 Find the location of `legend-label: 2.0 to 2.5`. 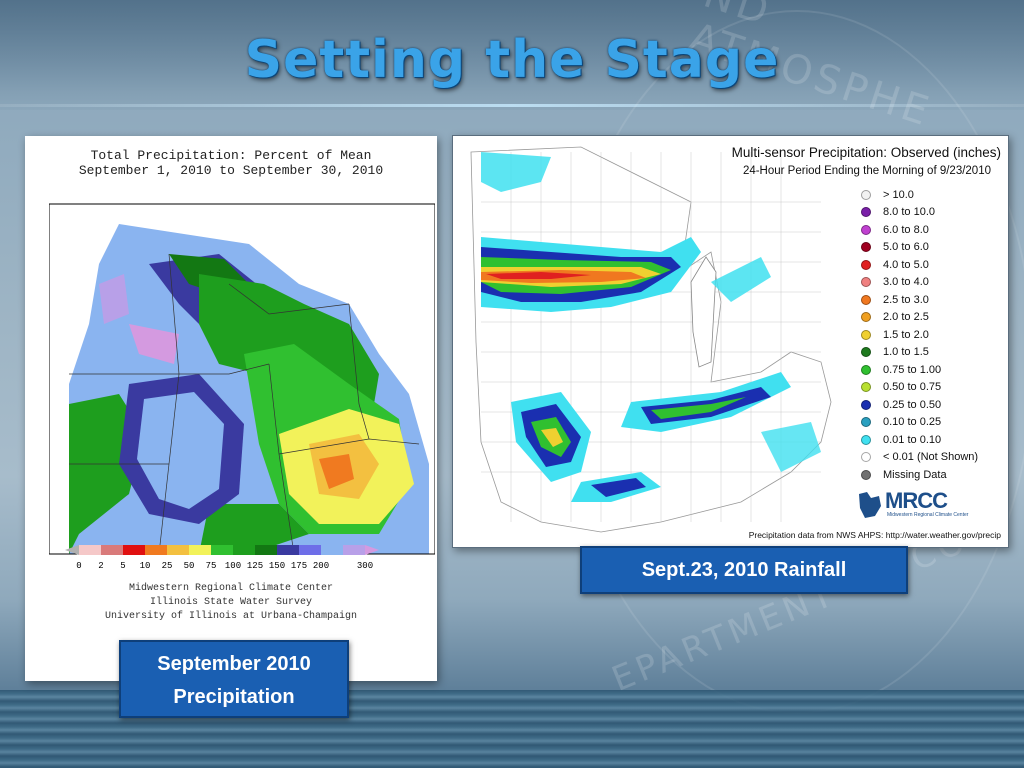

legend-label: 2.0 to 2.5 is located at coordinates (906, 317).